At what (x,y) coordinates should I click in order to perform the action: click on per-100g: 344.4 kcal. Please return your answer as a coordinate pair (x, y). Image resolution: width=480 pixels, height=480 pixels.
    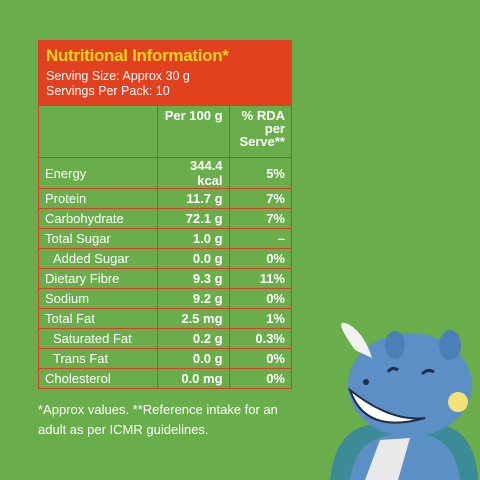
    Looking at the image, I should click on (193, 173).